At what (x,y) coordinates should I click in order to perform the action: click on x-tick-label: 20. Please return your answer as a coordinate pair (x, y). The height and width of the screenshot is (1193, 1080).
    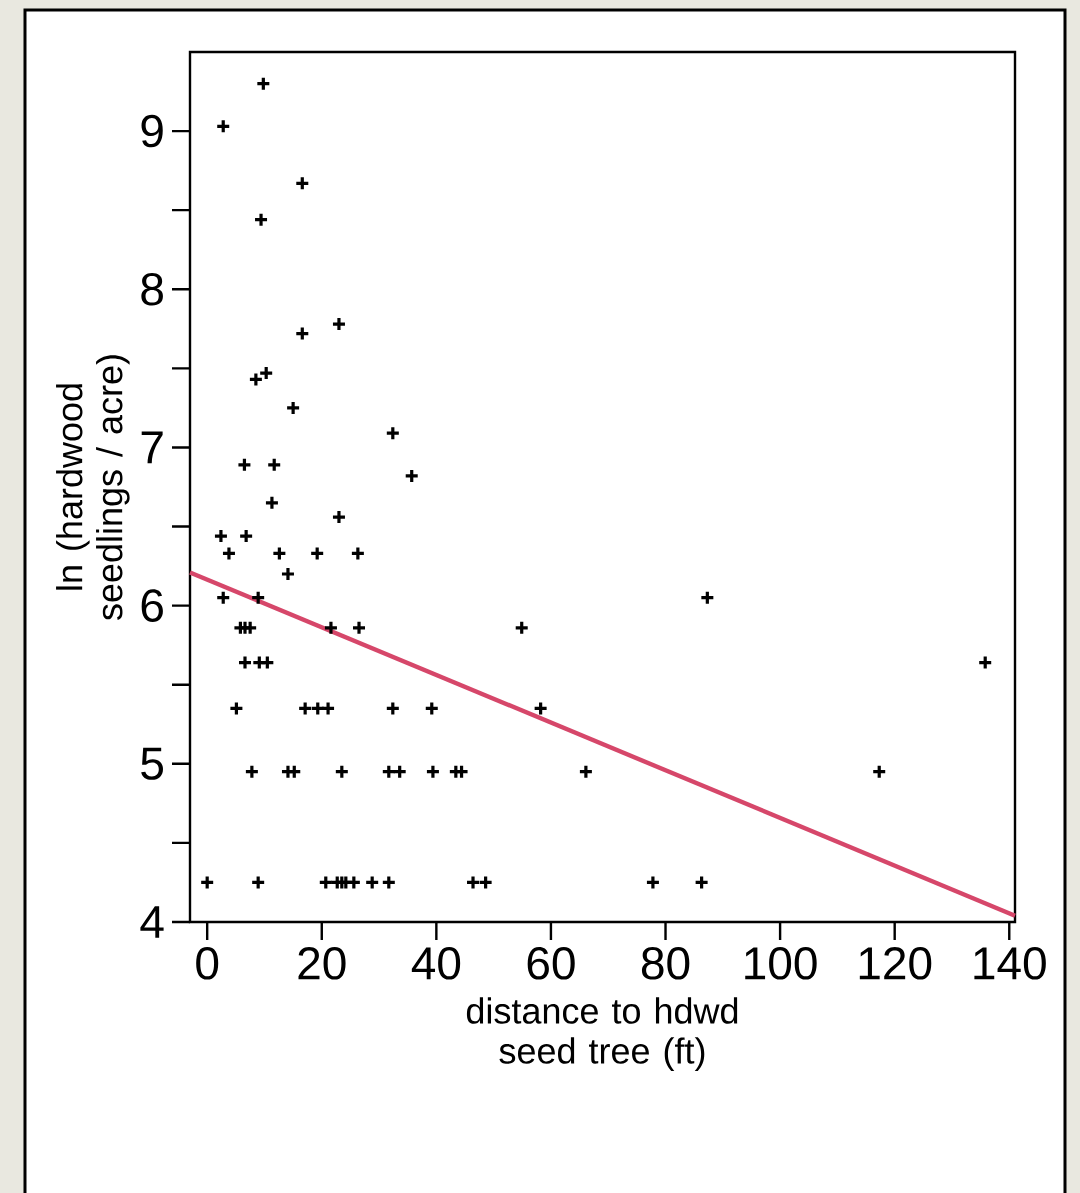
    Looking at the image, I should click on (322, 963).